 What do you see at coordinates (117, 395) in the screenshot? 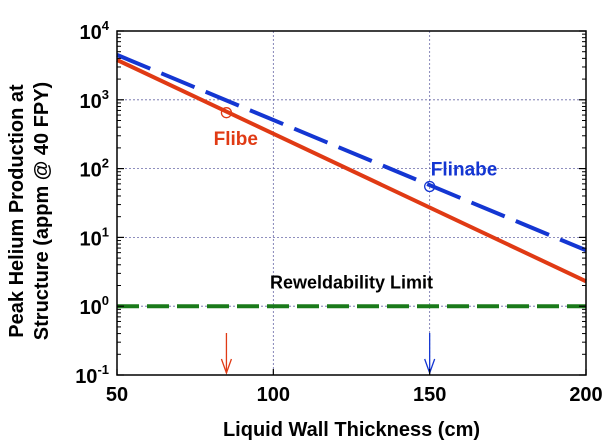
I see `x-tick-label: 50` at bounding box center [117, 395].